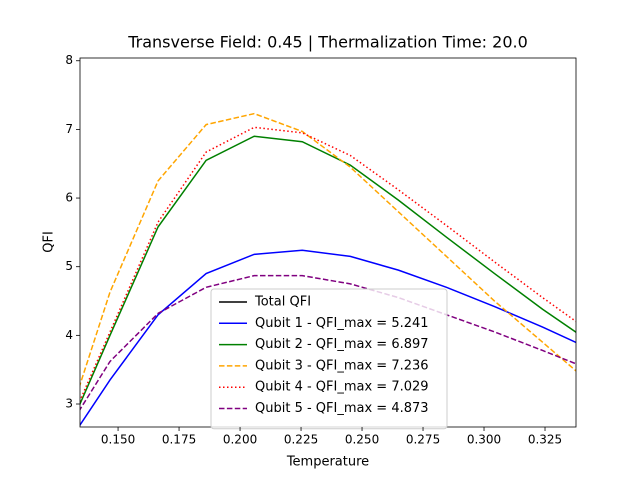 The height and width of the screenshot is (480, 640). Describe the element at coordinates (69, 404) in the screenshot. I see `y-tick-label: 3` at that location.